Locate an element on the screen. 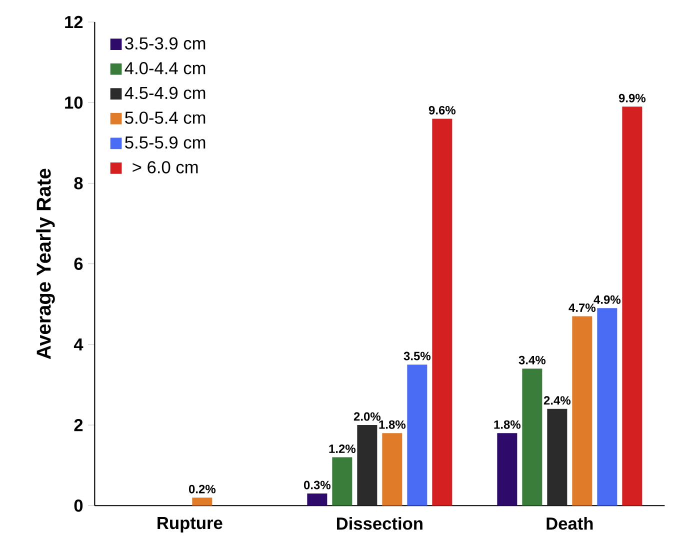 This screenshot has height=555, width=680. data-label: 0.3% is located at coordinates (317, 485).